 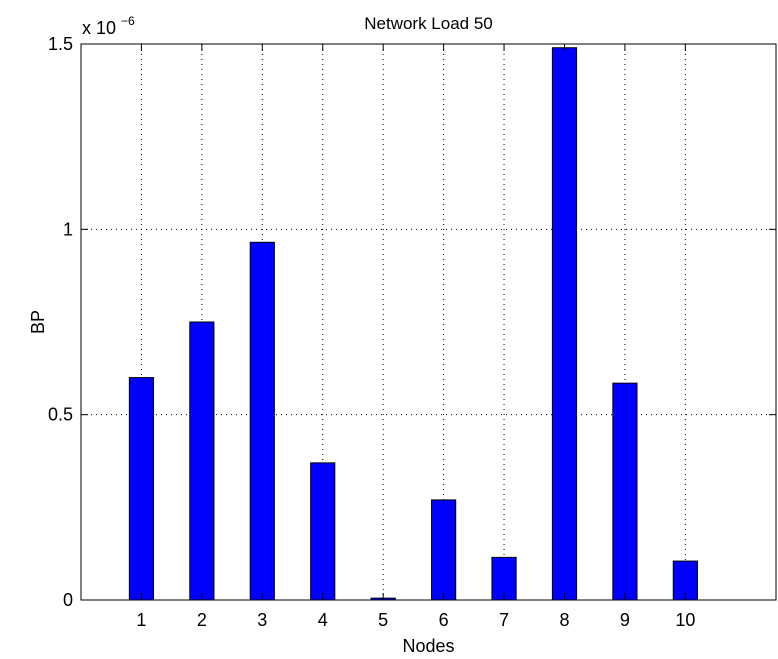 What do you see at coordinates (428, 23) in the screenshot?
I see `chart-title: Network Load 50` at bounding box center [428, 23].